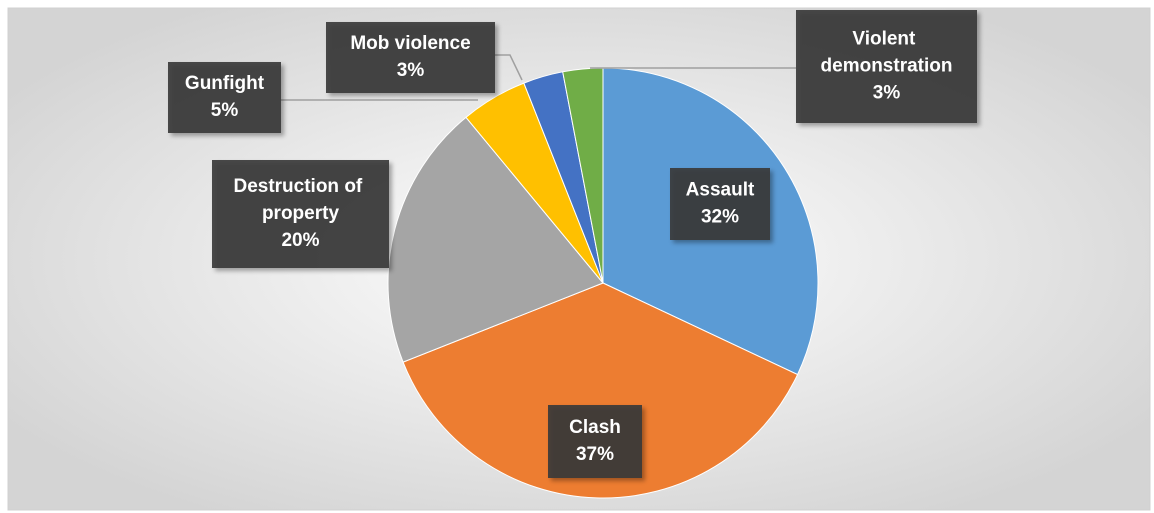 This screenshot has width=1154, height=513. What do you see at coordinates (509, 67) in the screenshot?
I see `leader-line` at bounding box center [509, 67].